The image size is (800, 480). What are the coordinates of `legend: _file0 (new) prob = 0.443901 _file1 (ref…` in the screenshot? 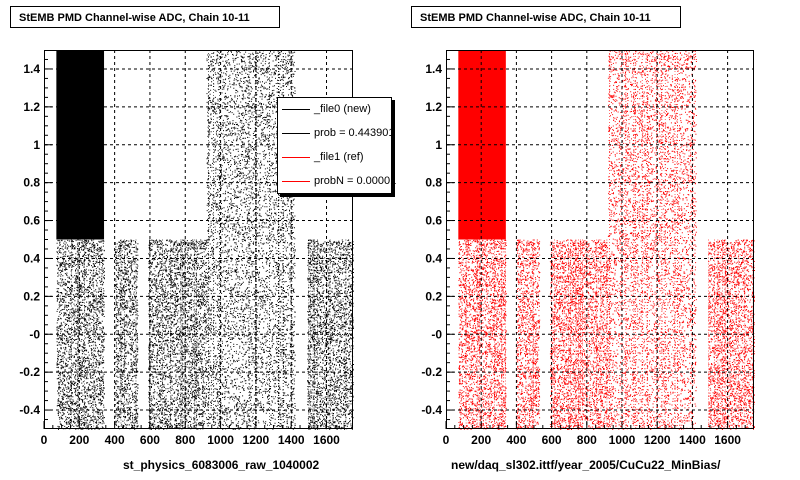 It's located at (336, 145).